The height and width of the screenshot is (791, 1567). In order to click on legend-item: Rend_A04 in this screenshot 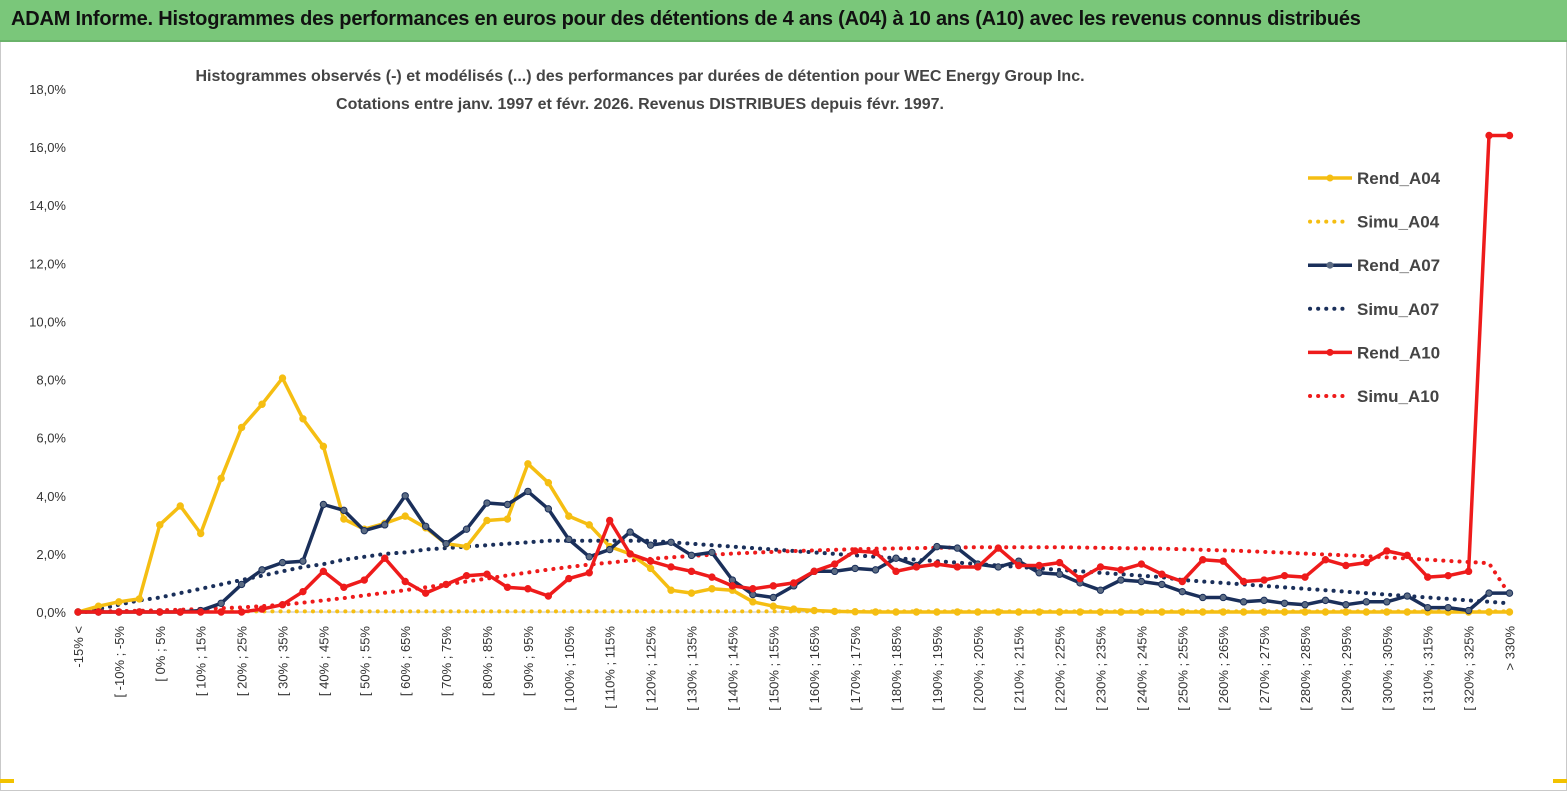, I will do `click(1374, 178)`.